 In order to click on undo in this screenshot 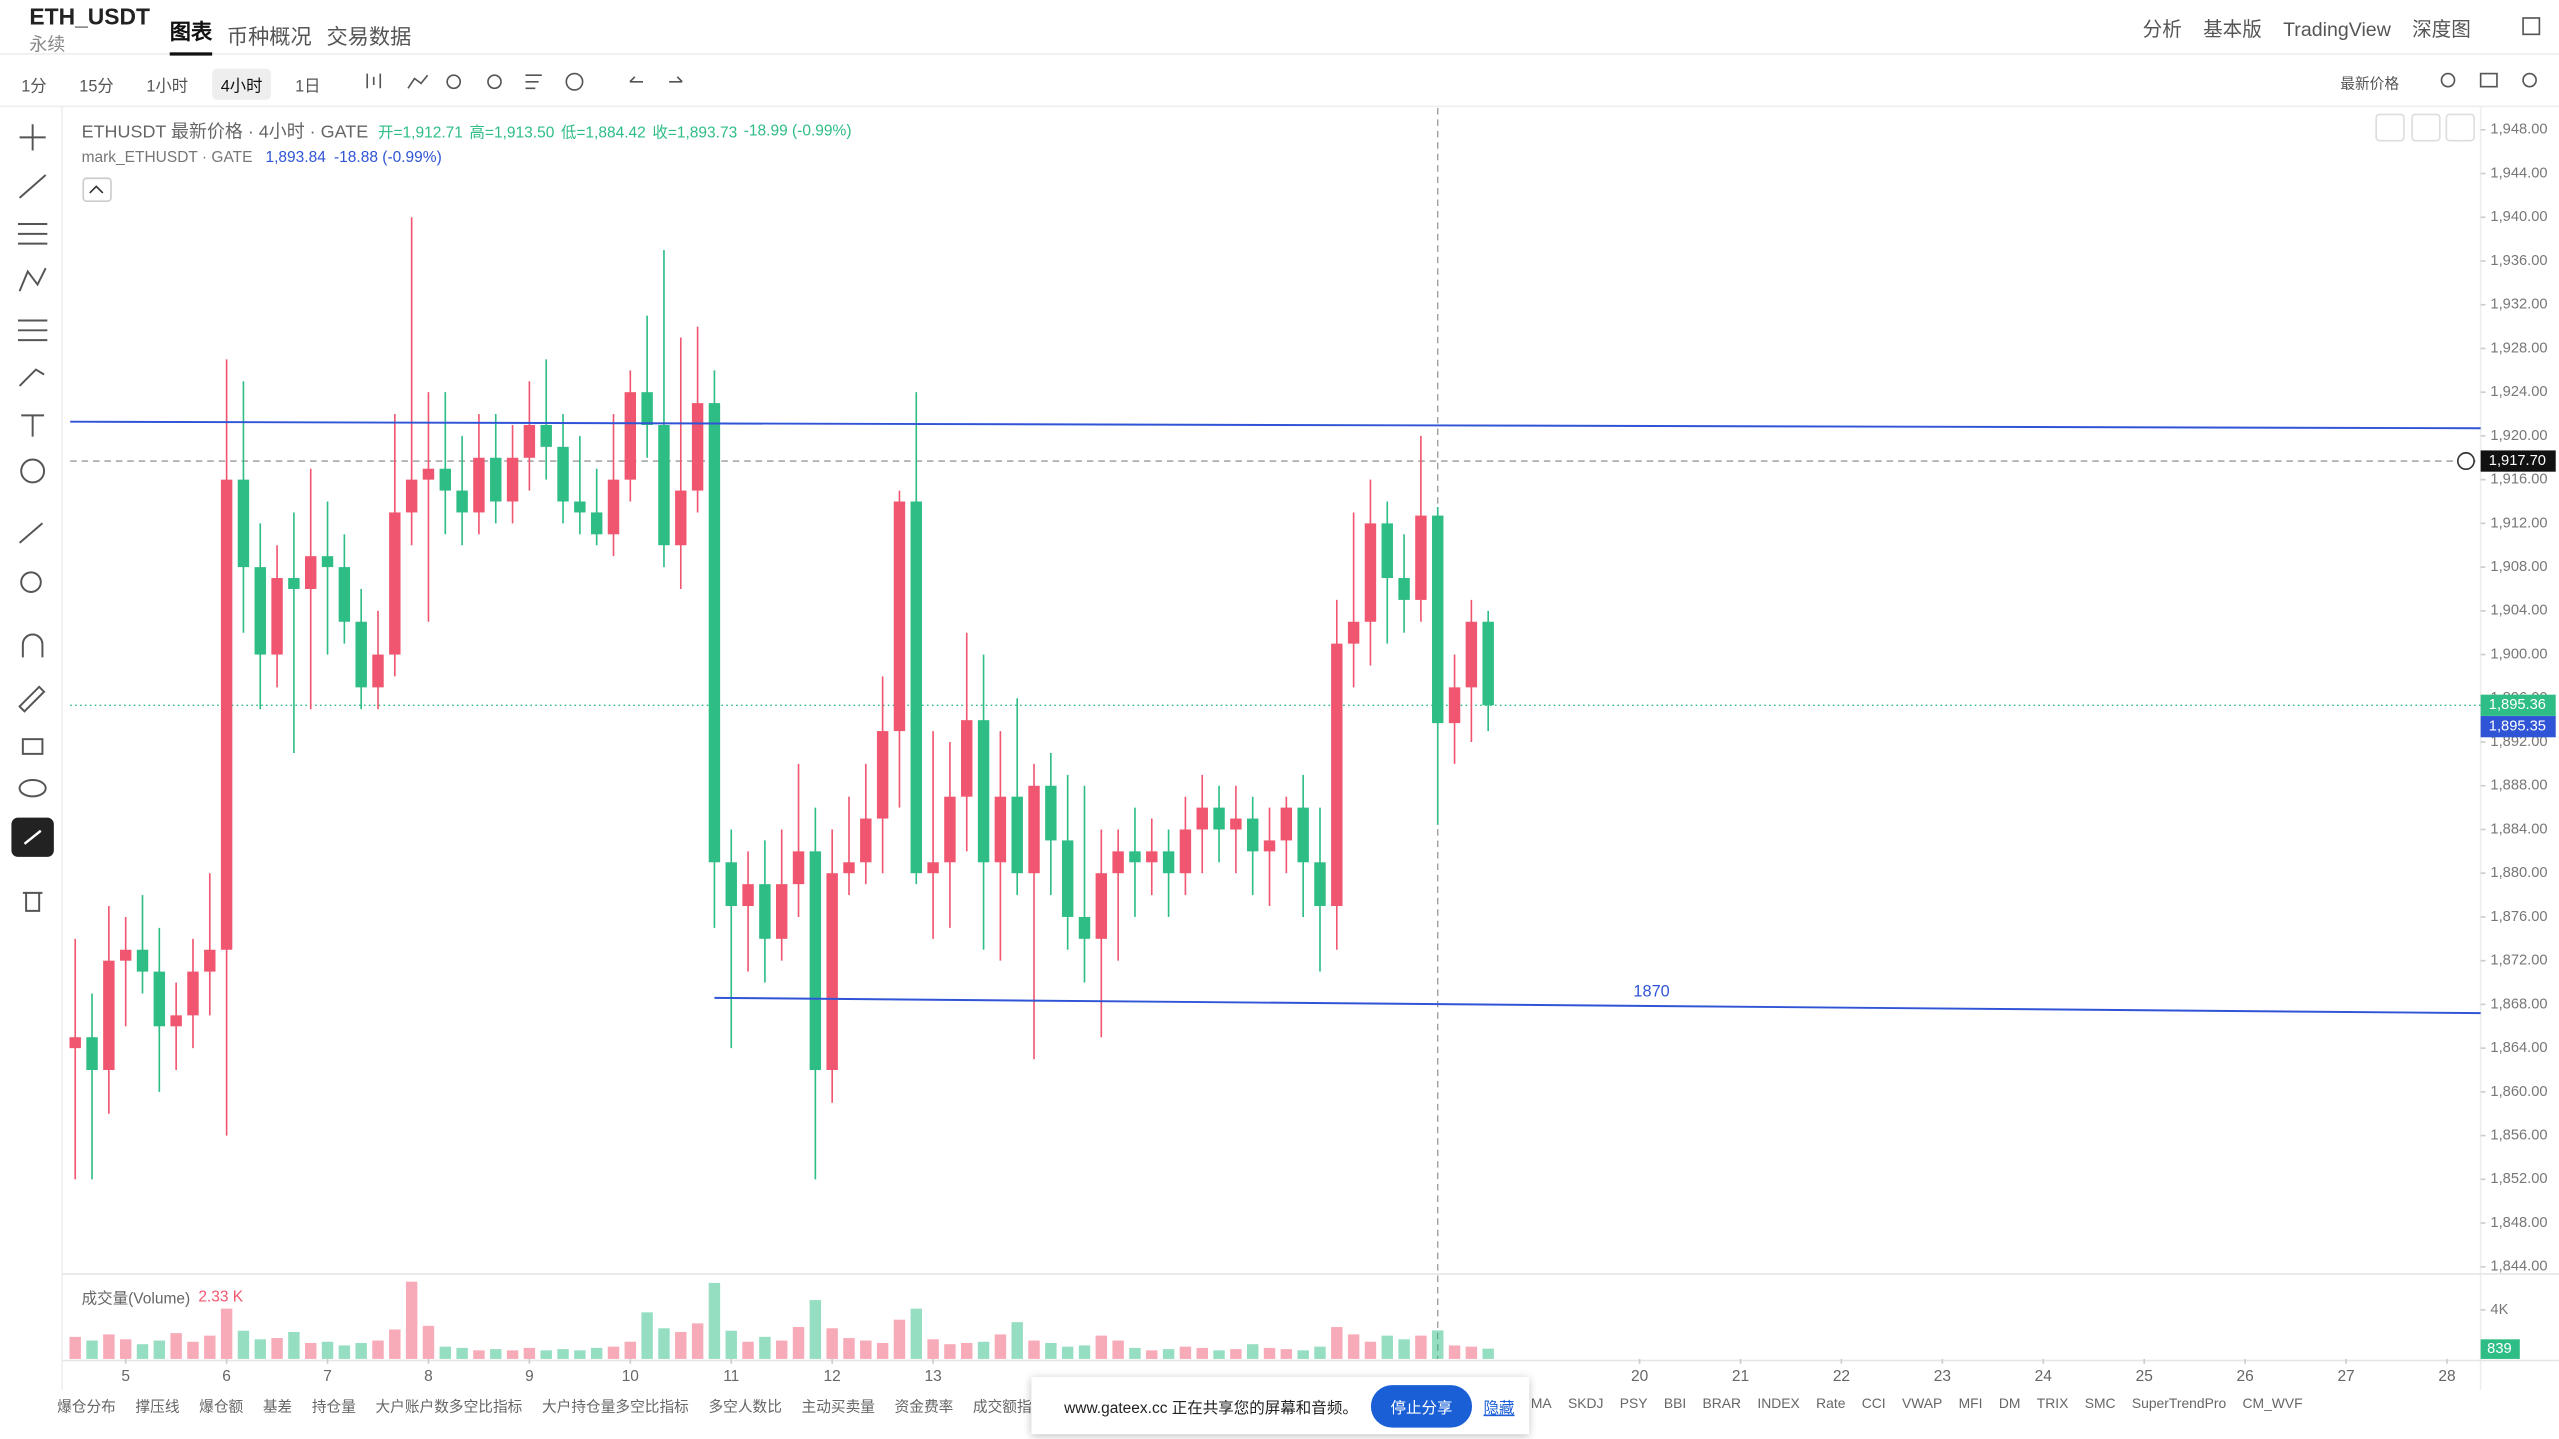, I will do `click(636, 79)`.